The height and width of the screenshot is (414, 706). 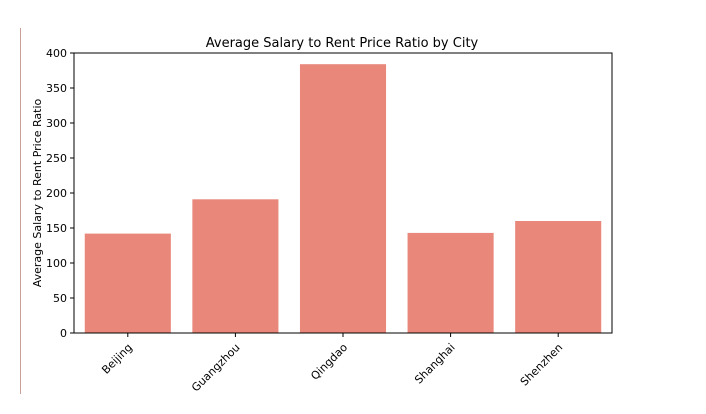 What do you see at coordinates (56, 158) in the screenshot?
I see `y-tick-label: 250` at bounding box center [56, 158].